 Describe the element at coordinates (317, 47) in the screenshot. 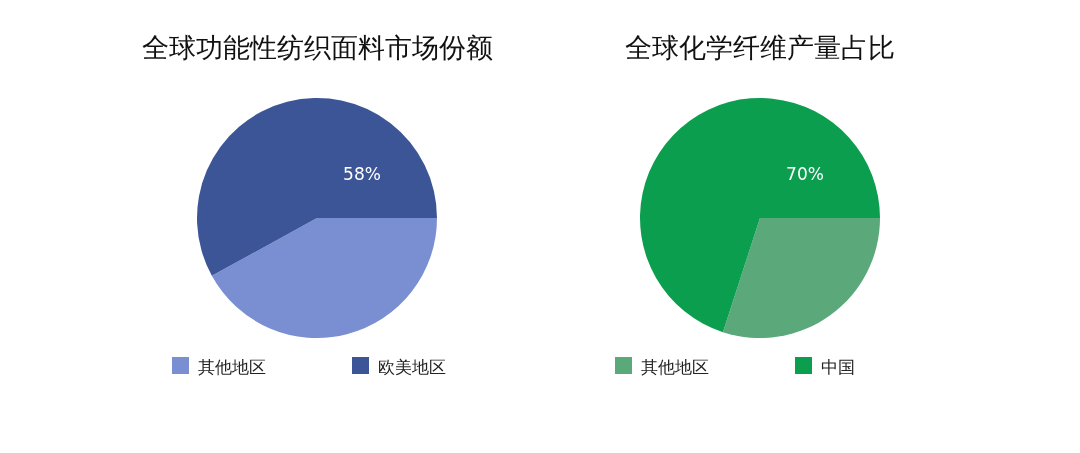

I see `title: 全球功能性纺织面料市场份额` at that location.